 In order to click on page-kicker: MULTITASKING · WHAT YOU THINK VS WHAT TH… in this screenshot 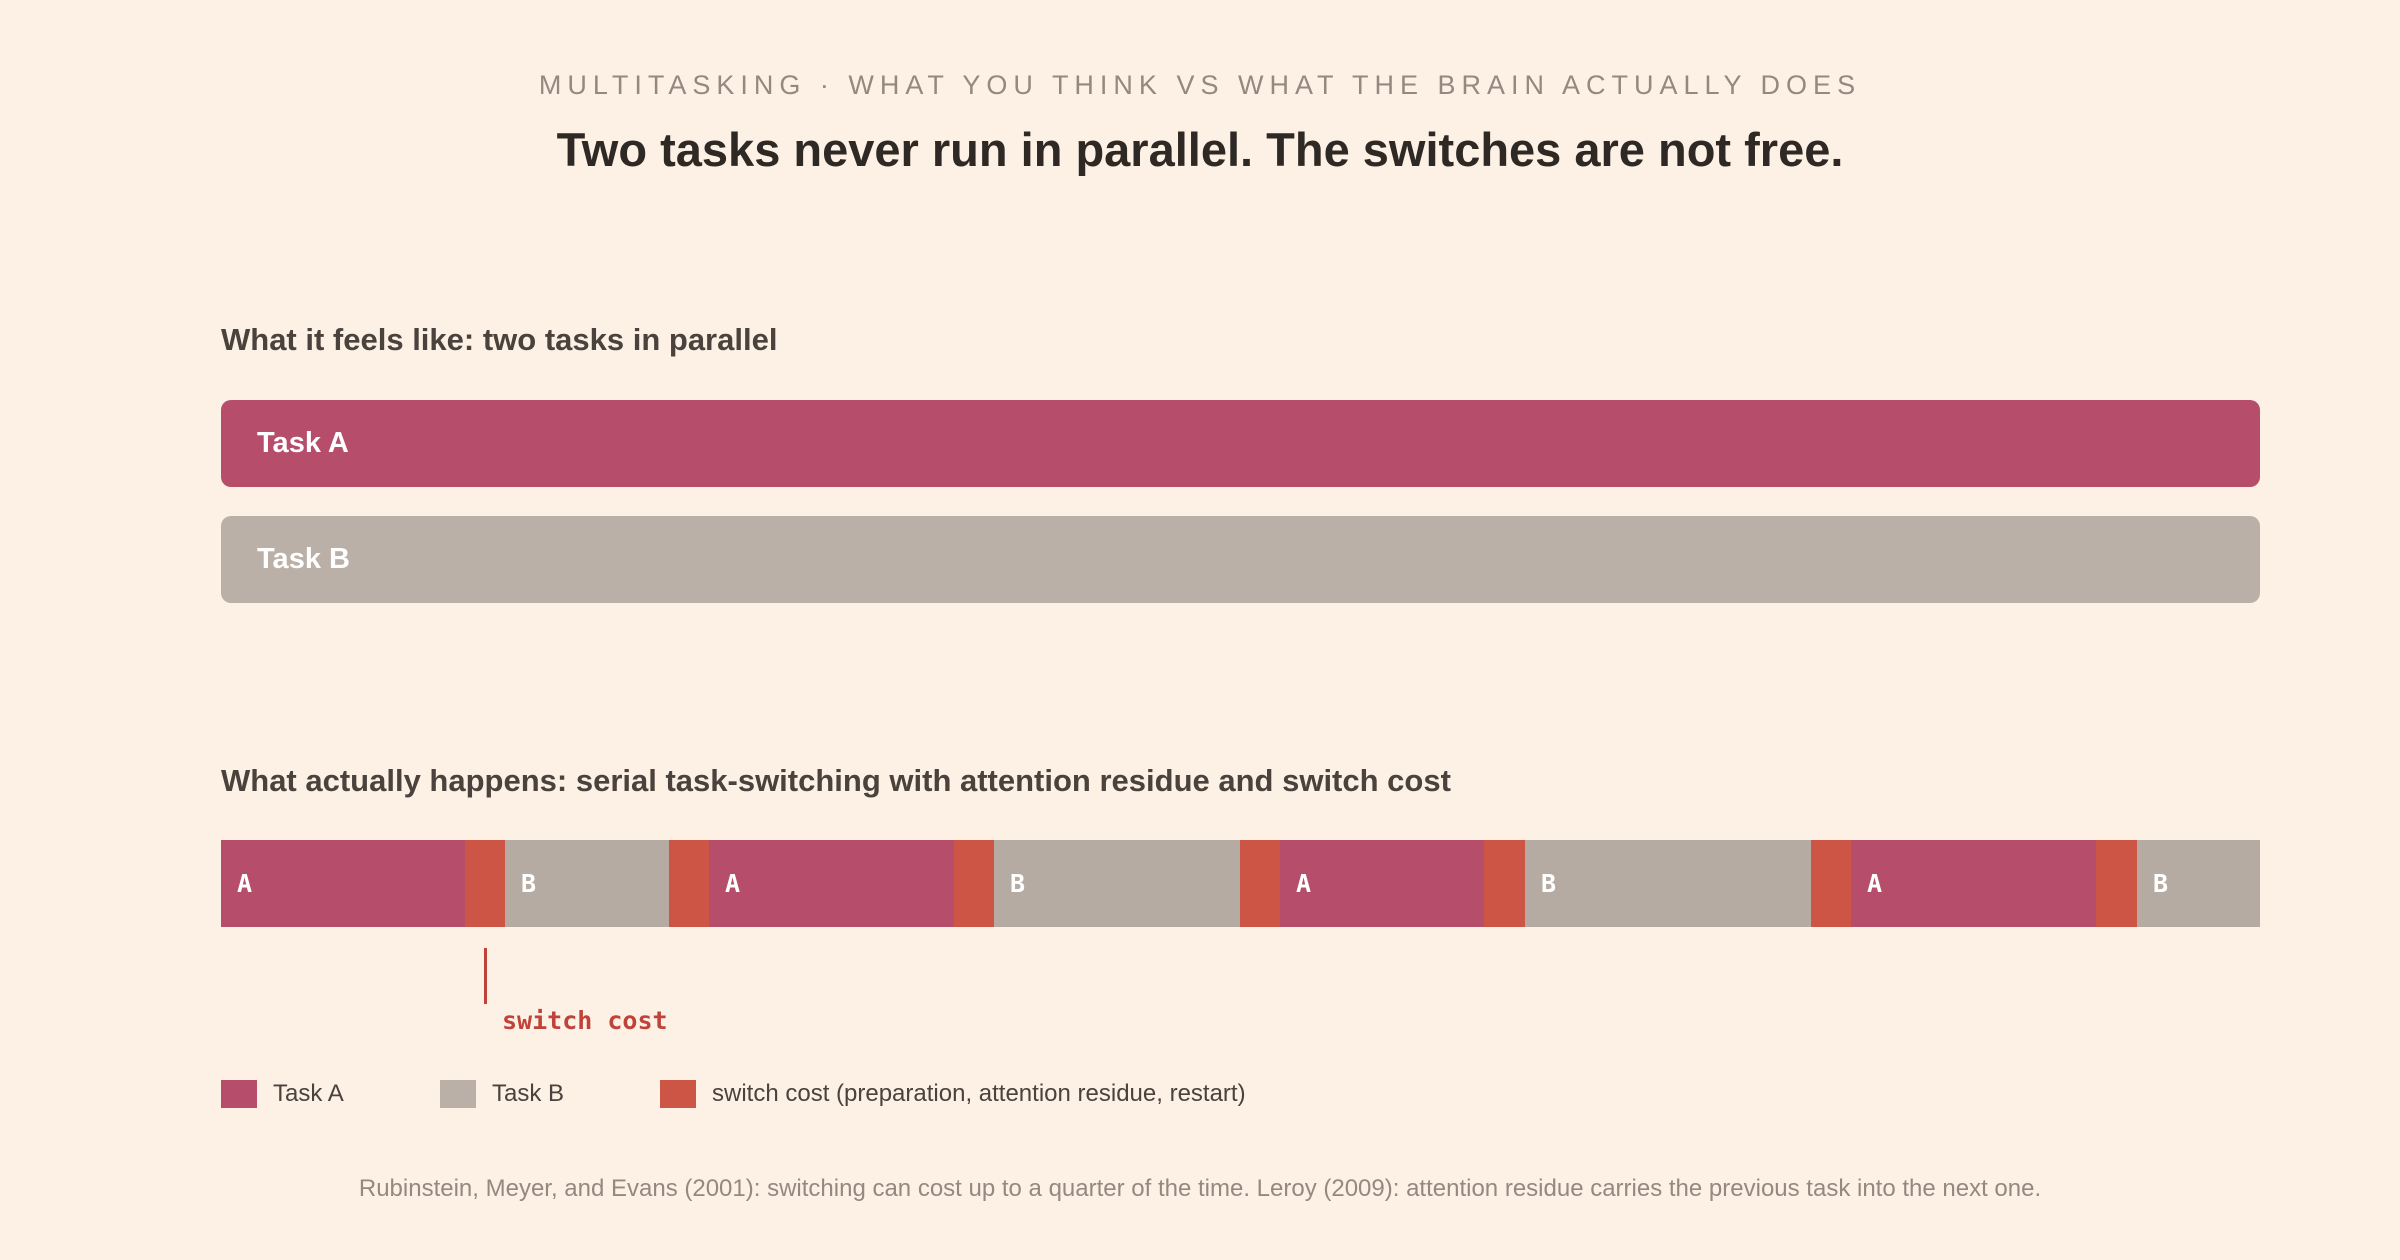, I will do `click(1200, 85)`.